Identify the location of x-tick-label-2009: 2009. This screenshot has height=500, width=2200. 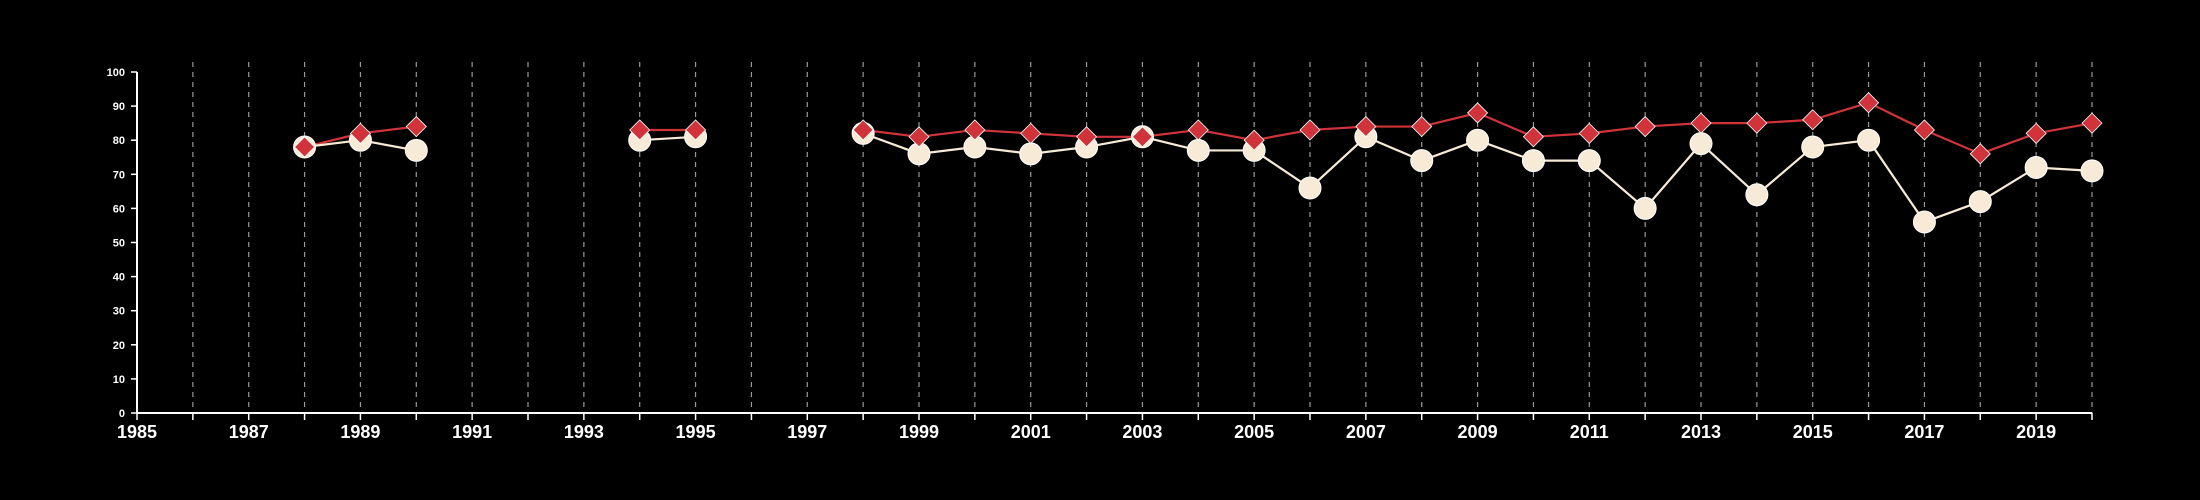
(1478, 432).